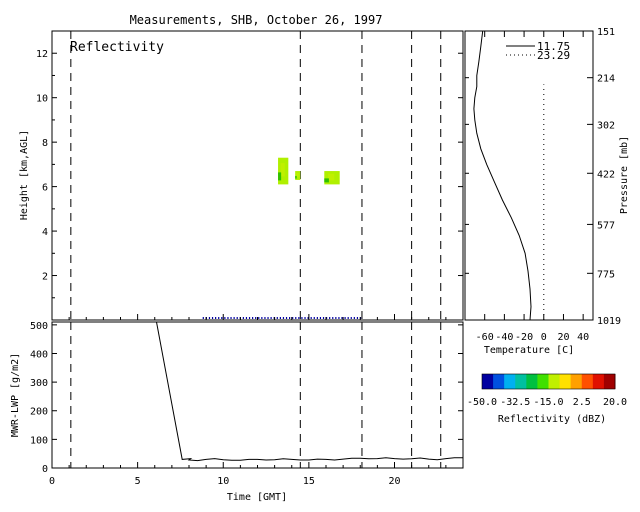  I want to click on pressure-tick-label: 1019, so click(609, 321).